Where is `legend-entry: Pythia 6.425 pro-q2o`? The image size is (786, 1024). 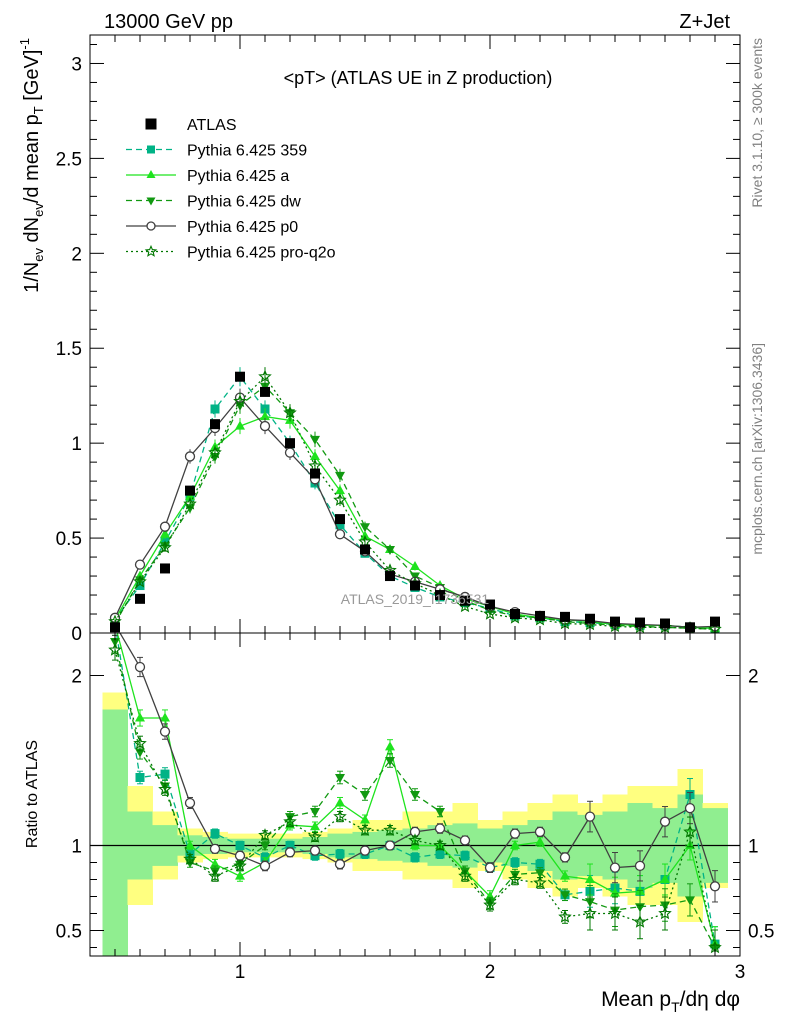
legend-entry: Pythia 6.425 pro-q2o is located at coordinates (231, 253).